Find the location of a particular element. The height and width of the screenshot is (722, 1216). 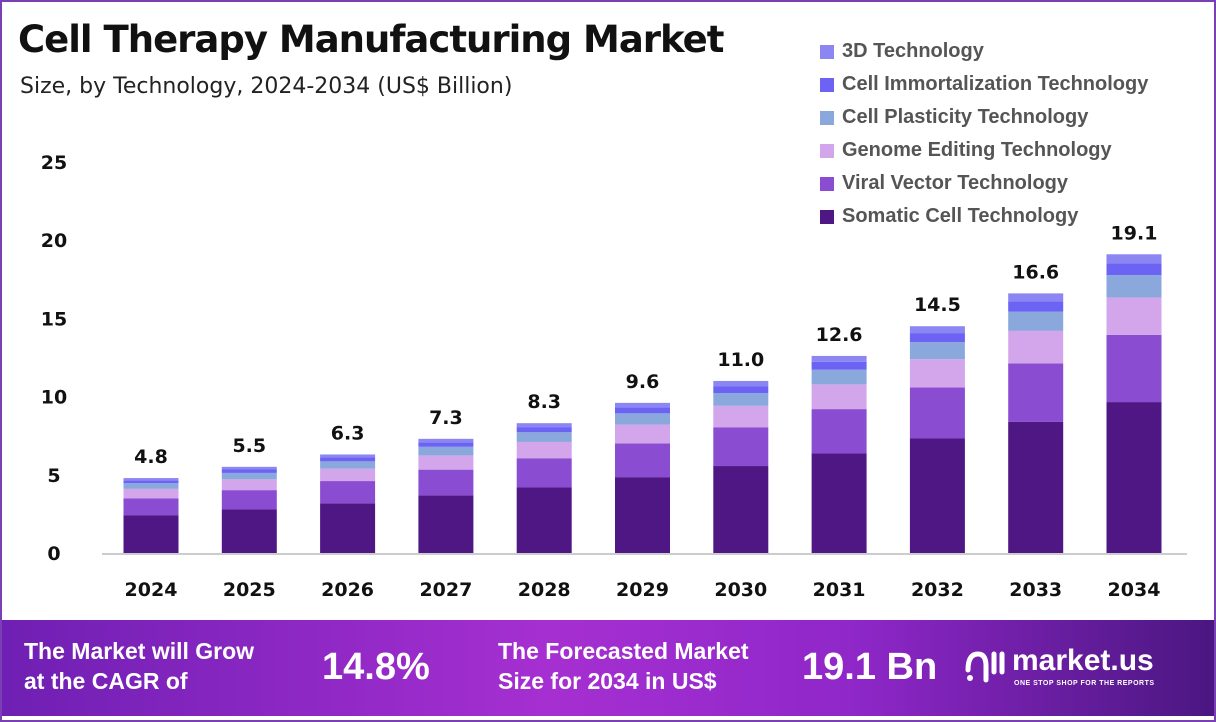

x-tick-label: 2034 is located at coordinates (1134, 590).